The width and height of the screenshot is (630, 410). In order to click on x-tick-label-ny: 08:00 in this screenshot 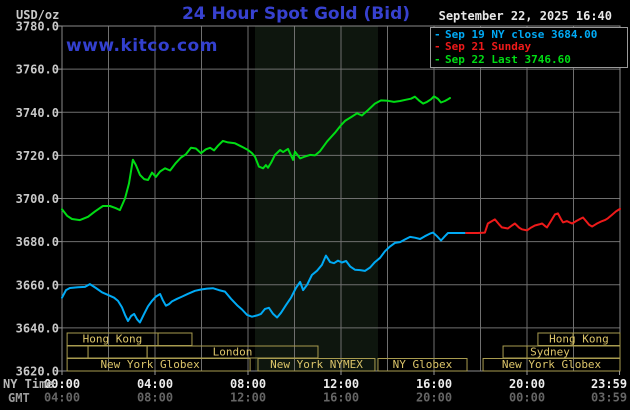, I will do `click(248, 384)`.